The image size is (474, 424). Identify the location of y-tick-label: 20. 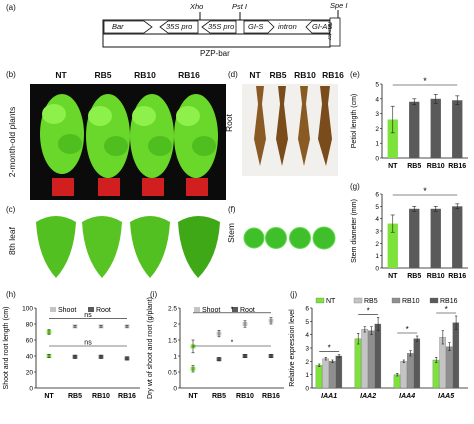
(30, 373).